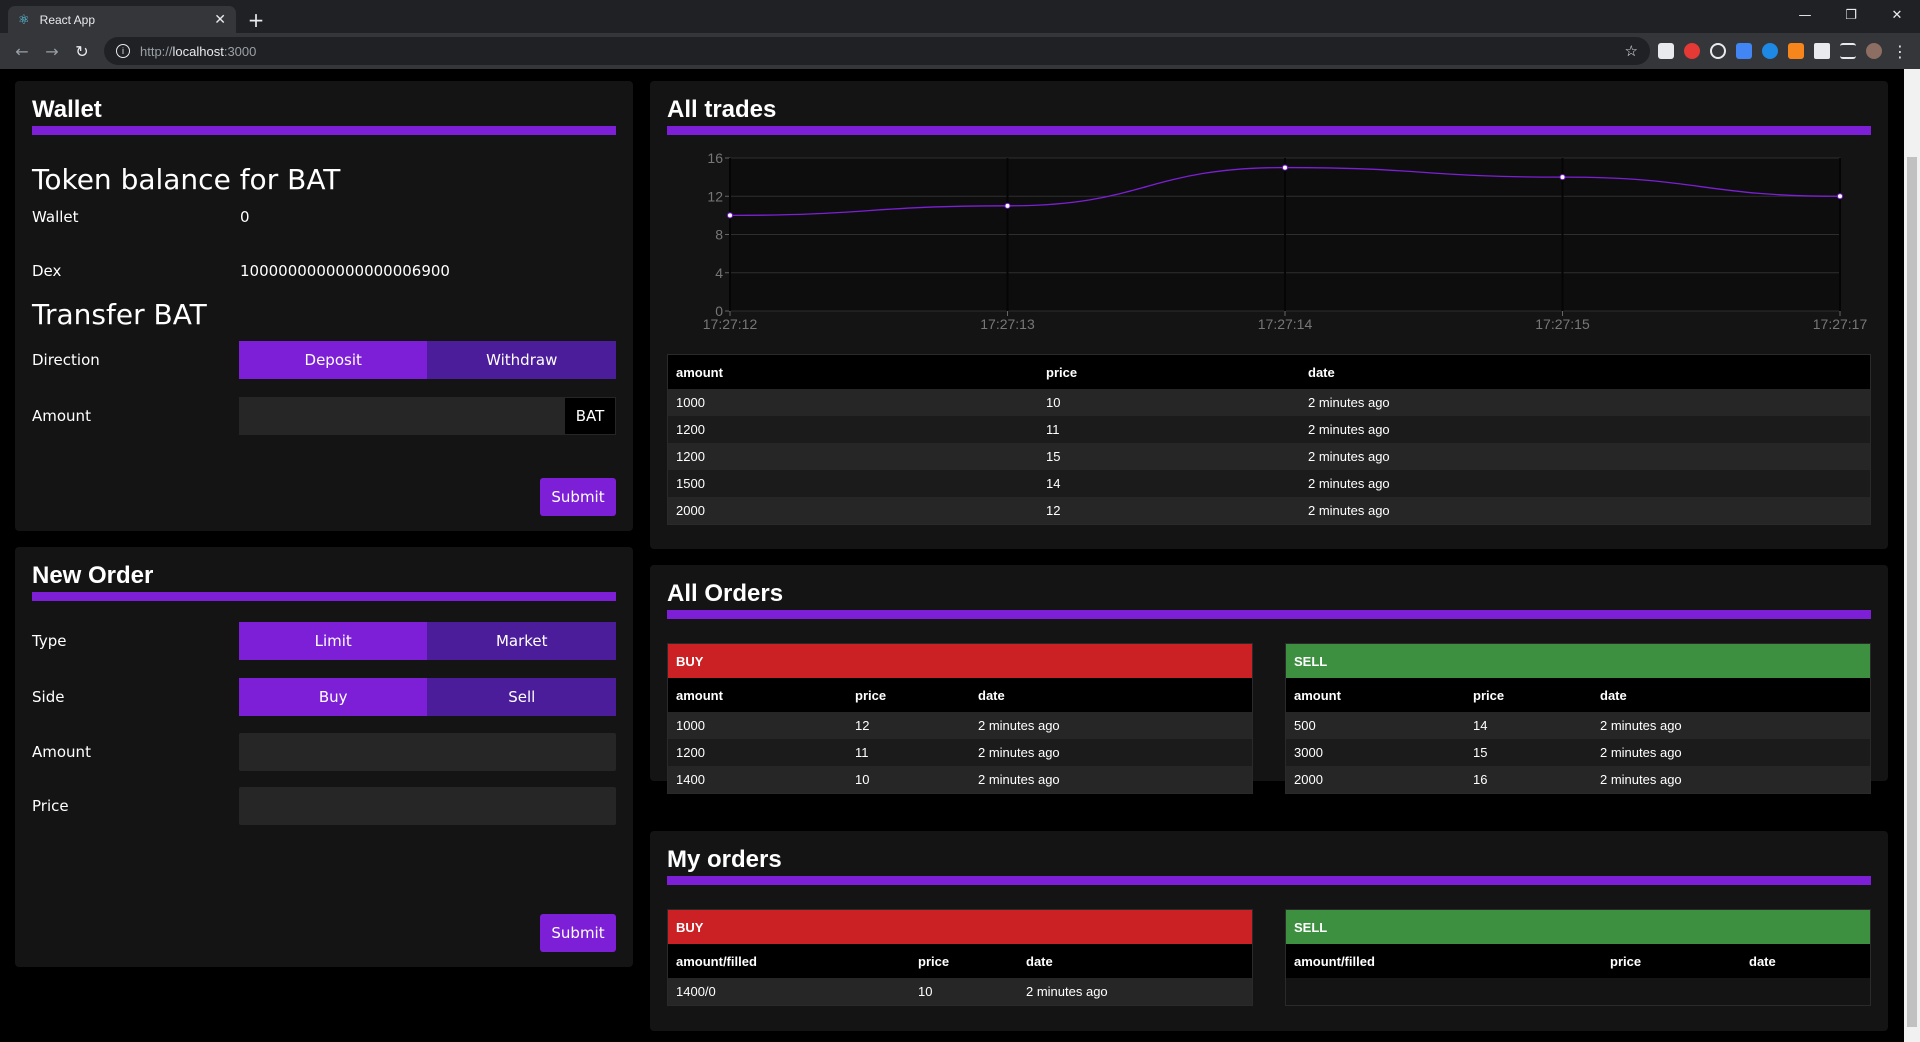 Image resolution: width=1920 pixels, height=1042 pixels. I want to click on order-amount-label: Amount, so click(61, 752).